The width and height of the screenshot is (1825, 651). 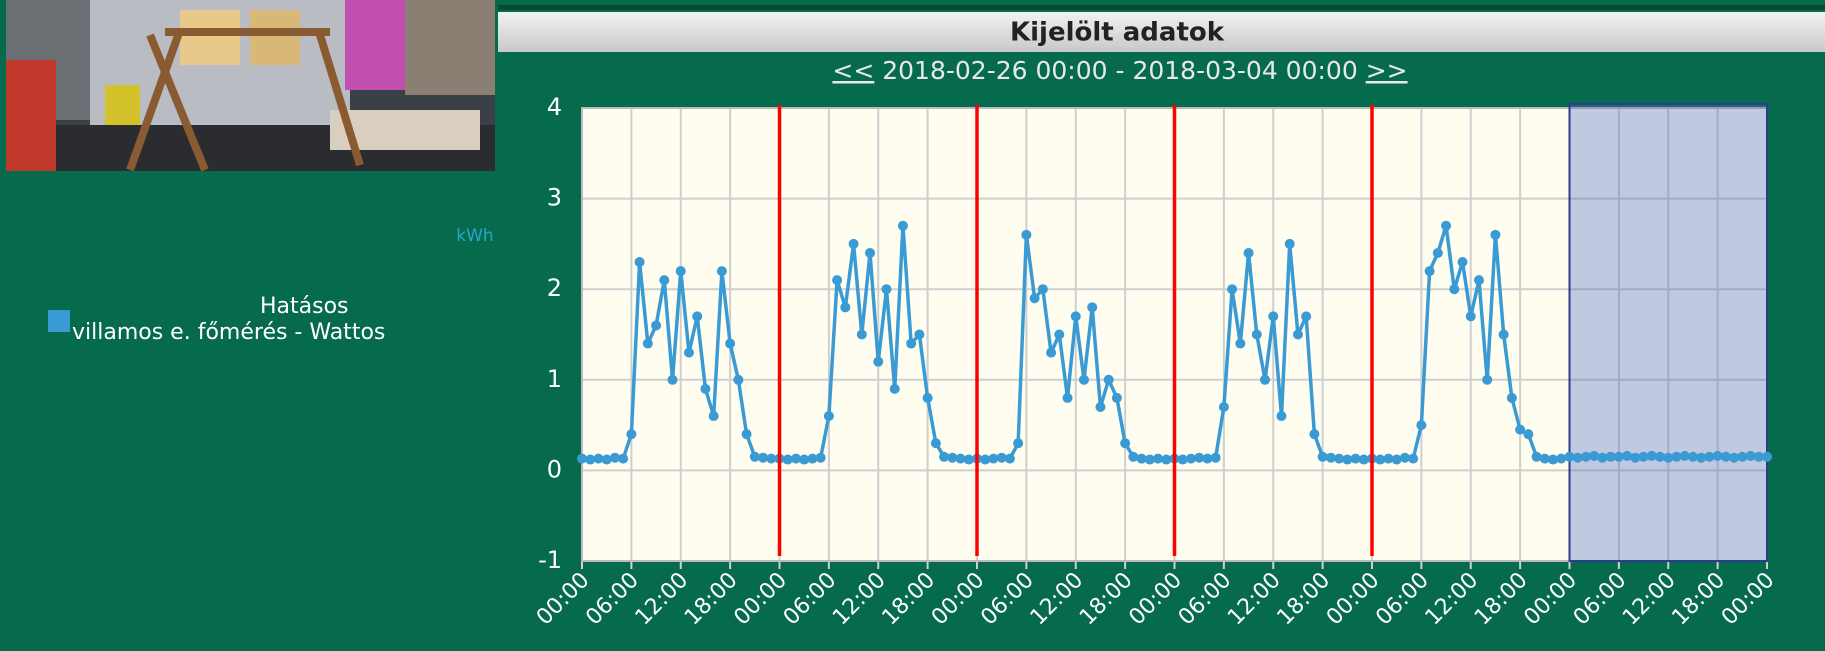 What do you see at coordinates (59, 321) in the screenshot?
I see `legend-swatch` at bounding box center [59, 321].